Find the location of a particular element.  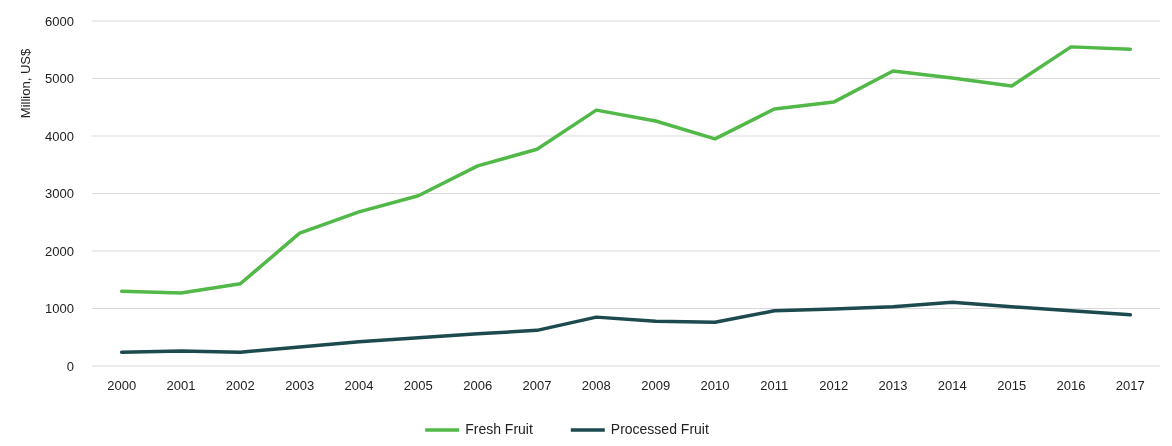

x-tick-label: 2003 is located at coordinates (300, 385).